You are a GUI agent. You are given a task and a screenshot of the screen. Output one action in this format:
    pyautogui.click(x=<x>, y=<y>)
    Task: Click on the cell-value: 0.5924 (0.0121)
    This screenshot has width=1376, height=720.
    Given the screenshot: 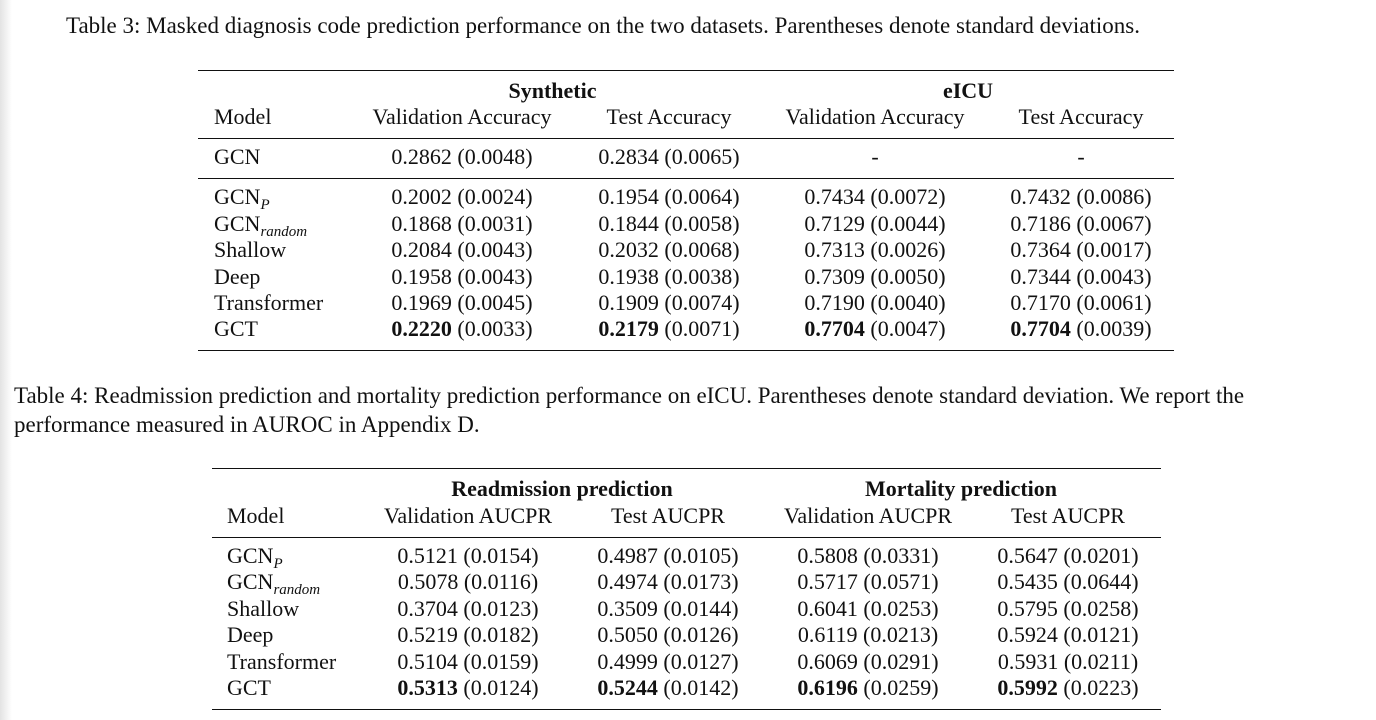 What is the action you would take?
    pyautogui.click(x=1068, y=634)
    